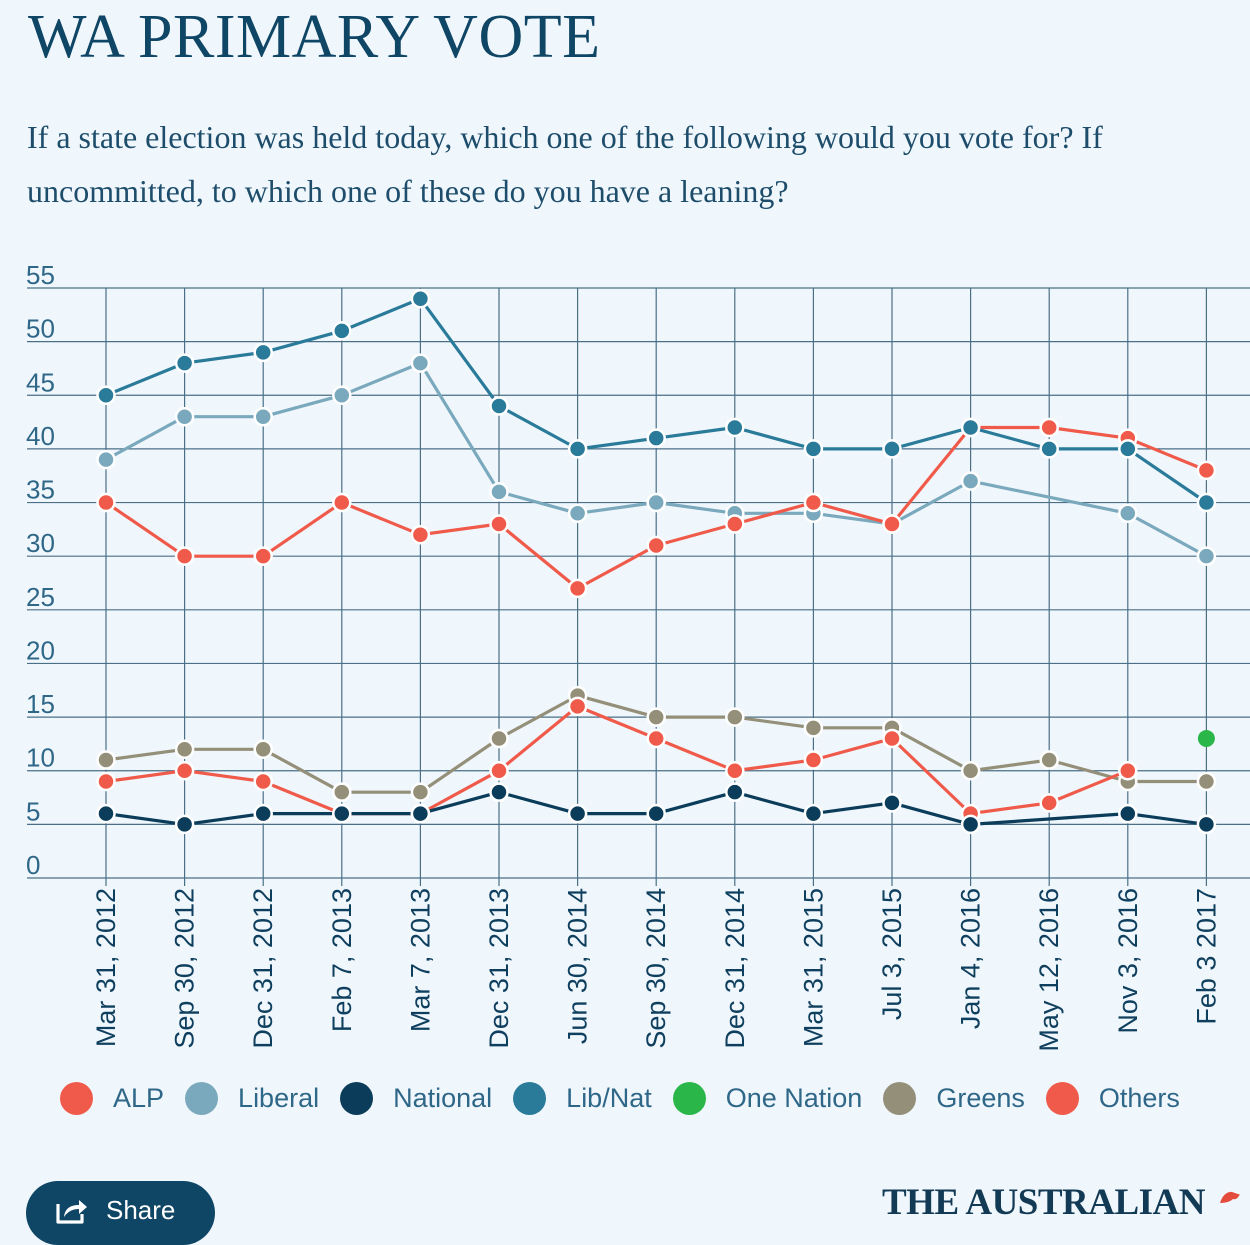 The height and width of the screenshot is (1245, 1250). What do you see at coordinates (71, 1212) in the screenshot?
I see `share-icon` at bounding box center [71, 1212].